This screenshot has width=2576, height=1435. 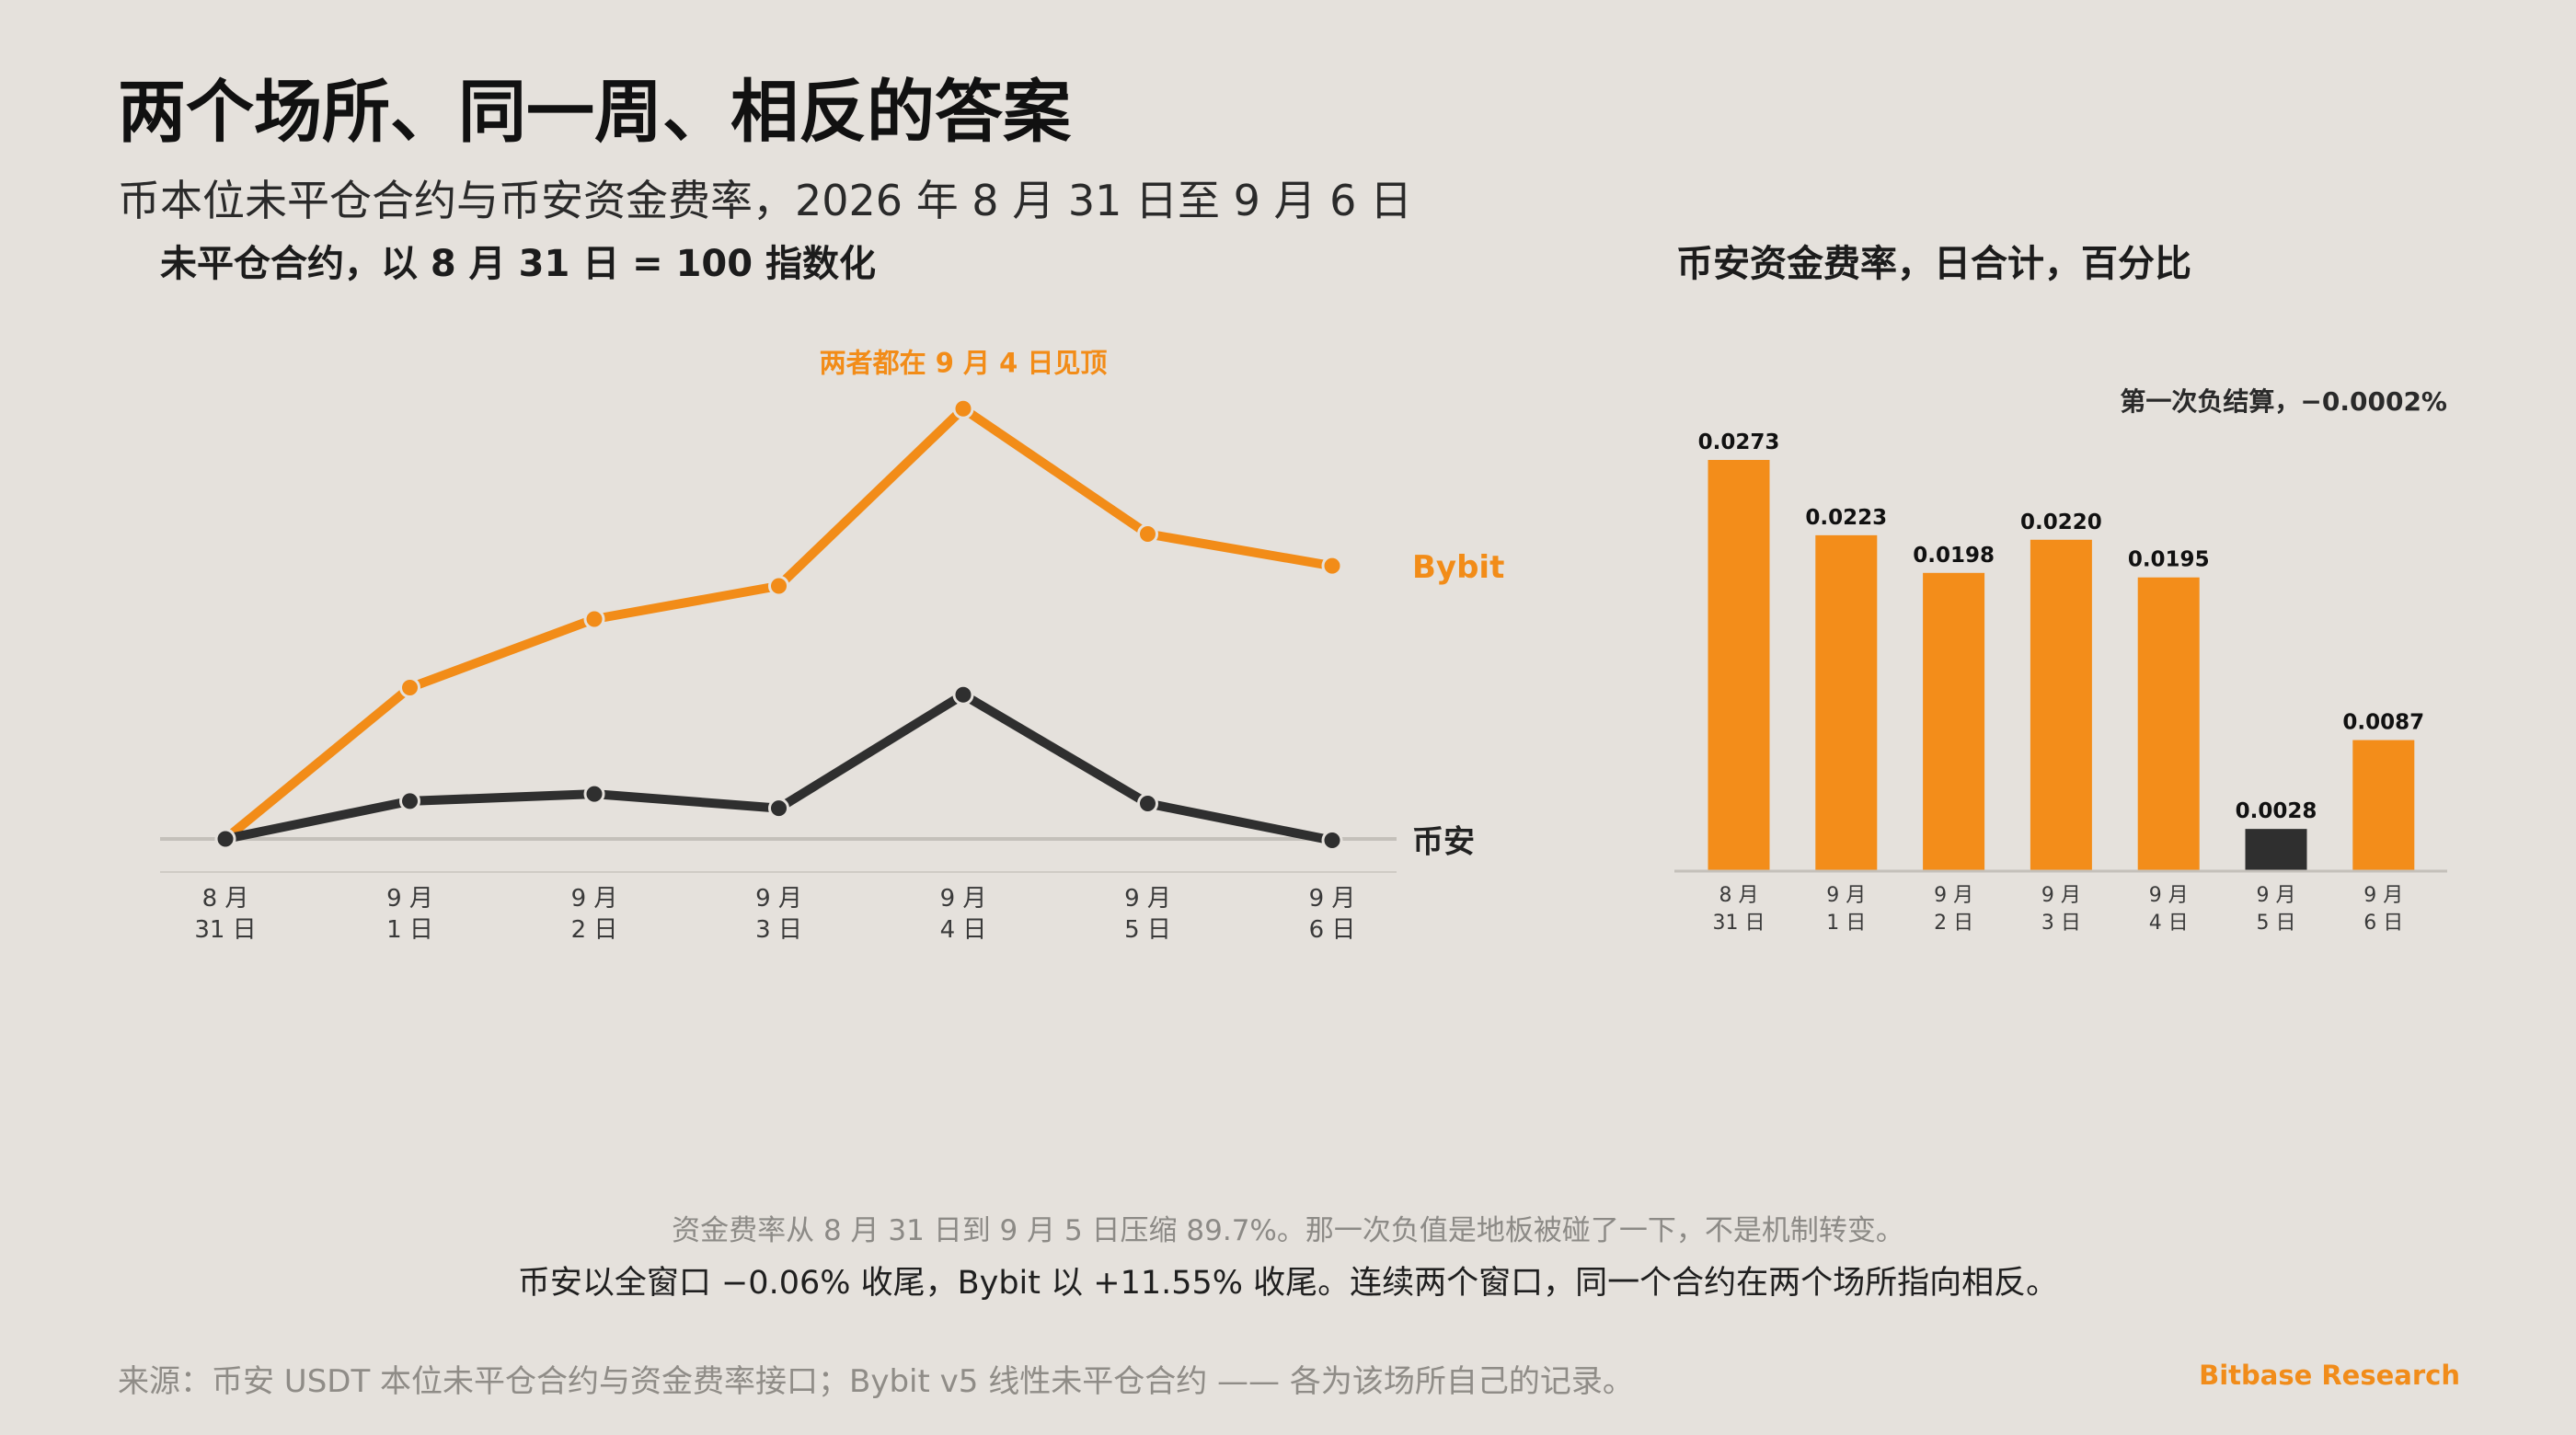 What do you see at coordinates (765, 200) in the screenshot?
I see `page-subtitle: 币本位未平仓合约与币安资金费率，2026 年 8 月 31 日至 9 月 6 日` at bounding box center [765, 200].